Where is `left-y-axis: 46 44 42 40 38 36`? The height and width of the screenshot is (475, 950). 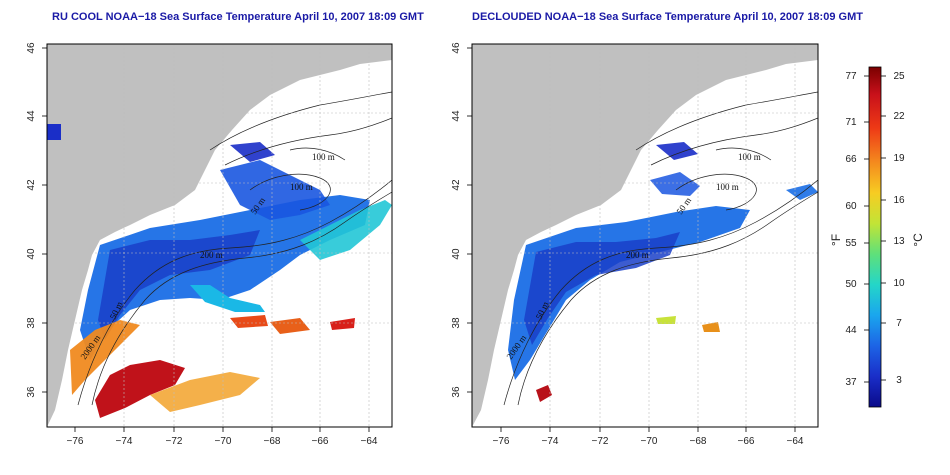 left-y-axis: 46 44 42 40 38 36 is located at coordinates (36, 220).